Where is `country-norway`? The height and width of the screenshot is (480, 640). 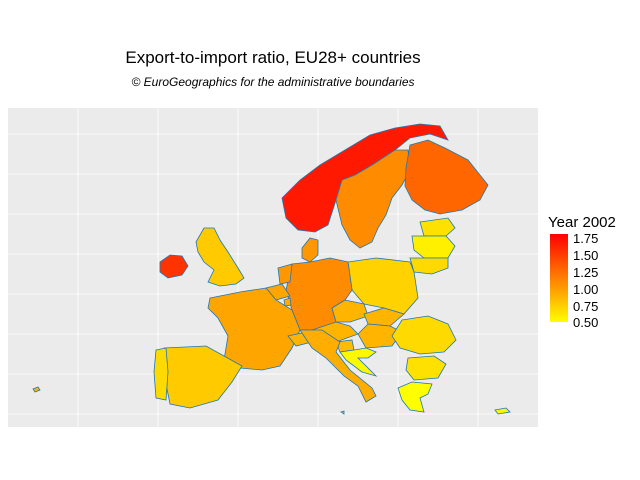
country-norway is located at coordinates (365, 178).